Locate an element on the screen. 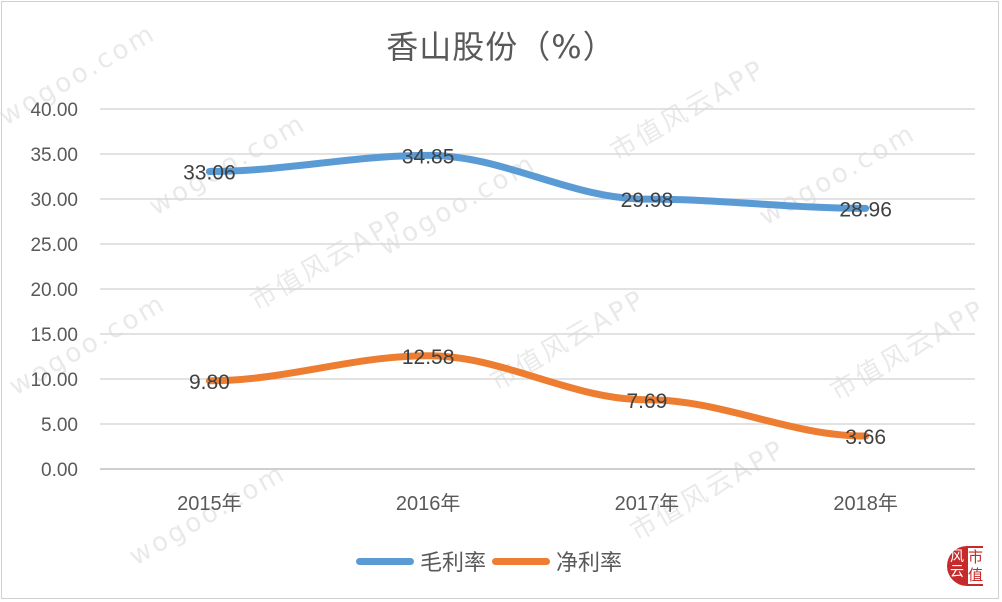 The width and height of the screenshot is (1002, 602). data-label: 3.66 is located at coordinates (865, 437).